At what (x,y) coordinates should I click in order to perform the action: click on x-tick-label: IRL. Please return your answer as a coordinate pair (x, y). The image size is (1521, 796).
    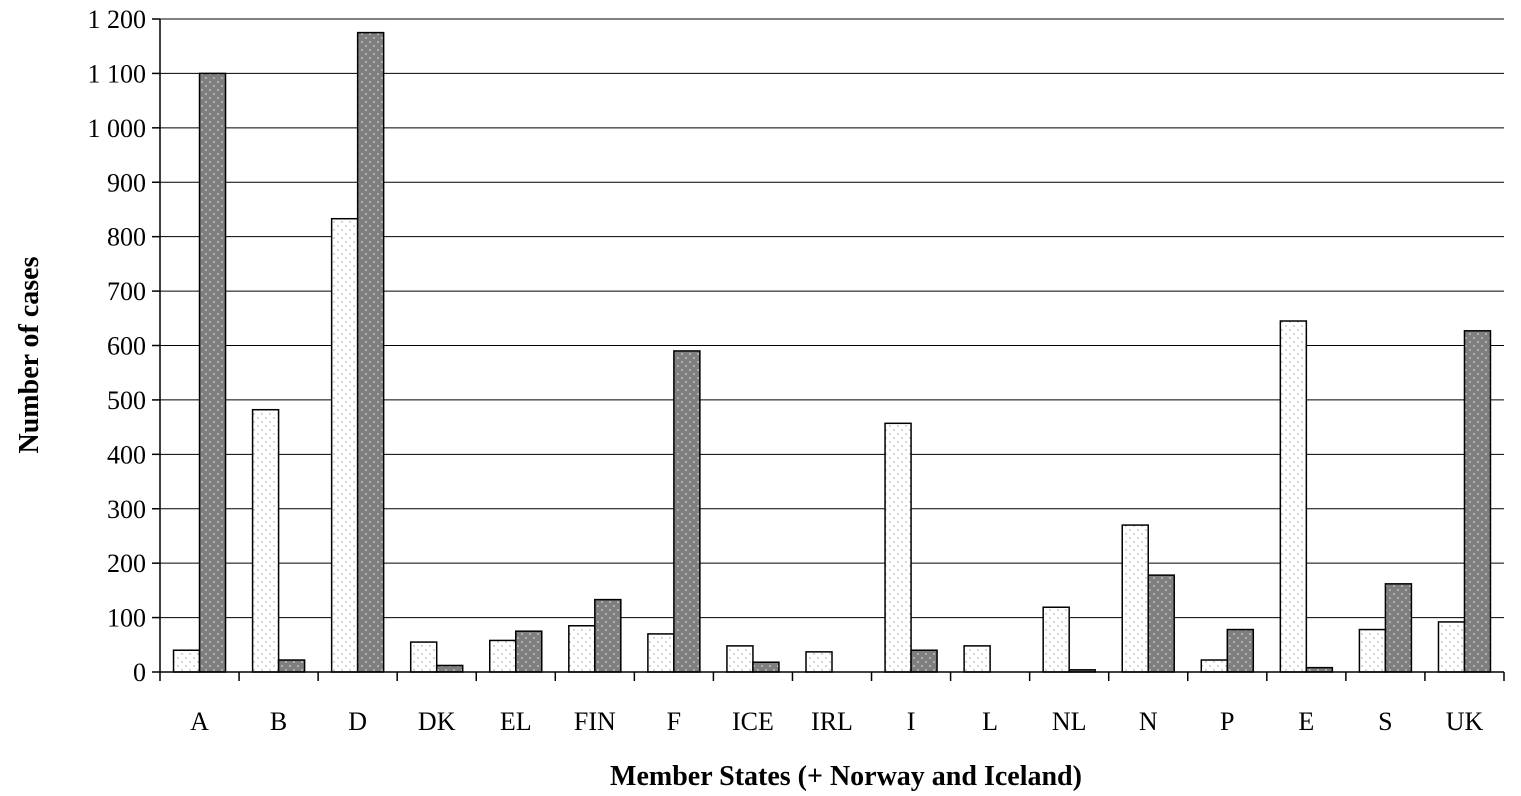
    Looking at the image, I should click on (832, 721).